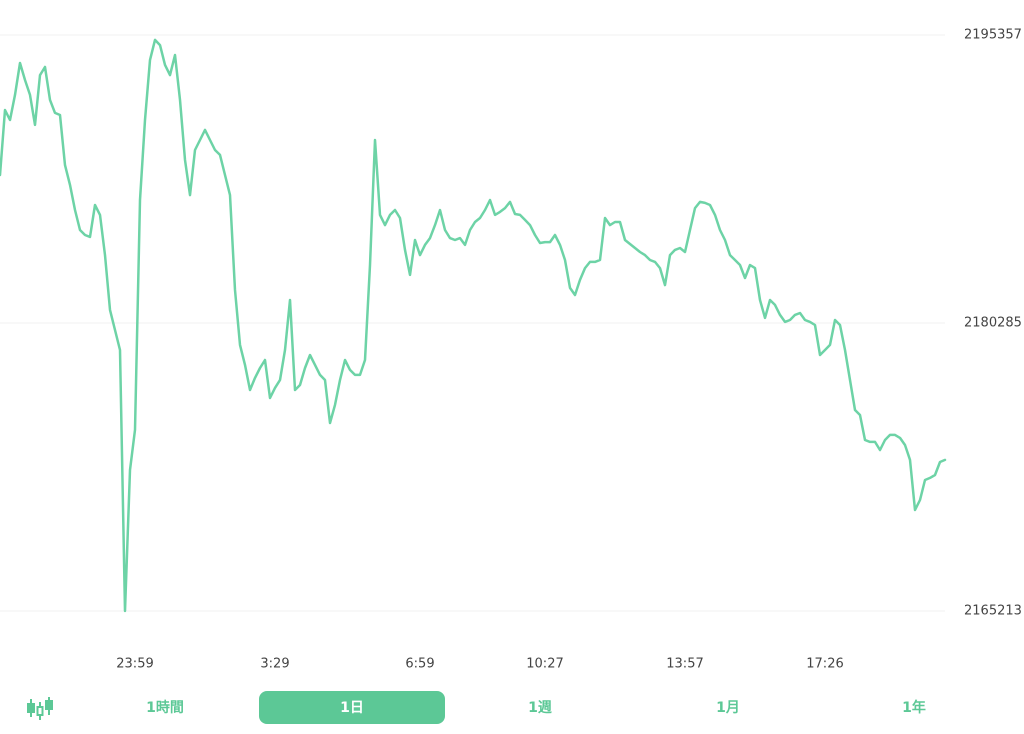 Image resolution: width=1024 pixels, height=734 pixels. I want to click on tab-label: 1日, so click(352, 708).